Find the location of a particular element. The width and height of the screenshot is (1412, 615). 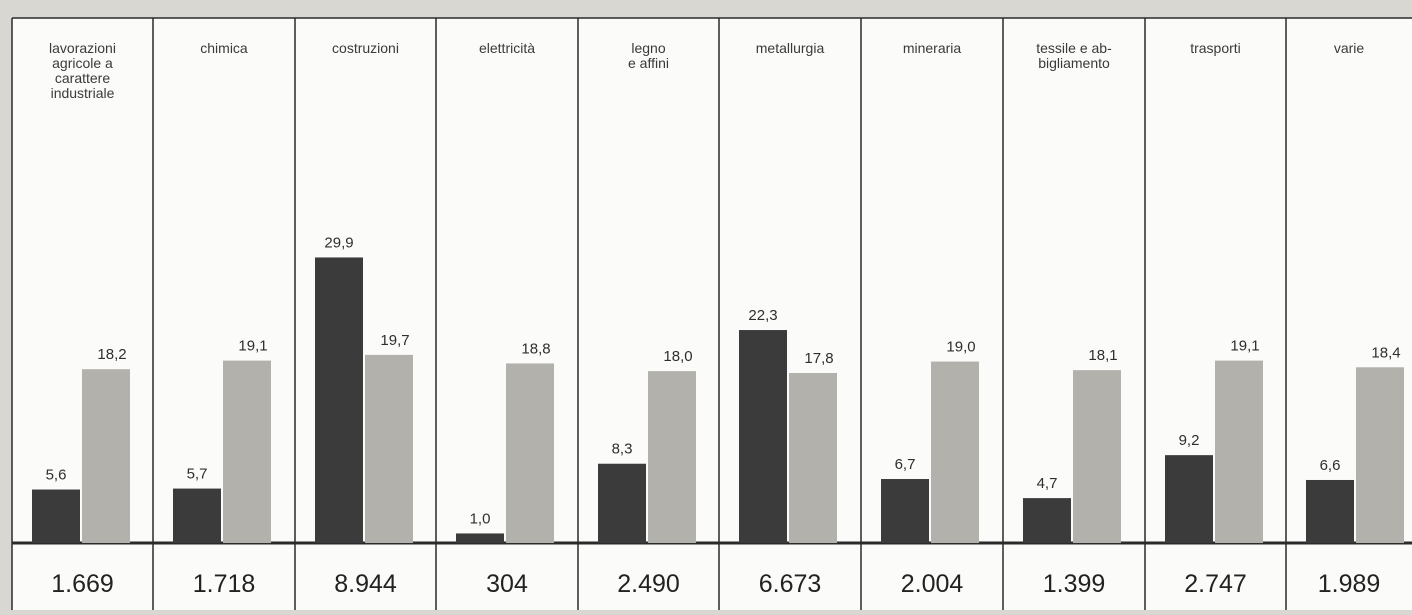

data-label: 22,3 is located at coordinates (762, 315).